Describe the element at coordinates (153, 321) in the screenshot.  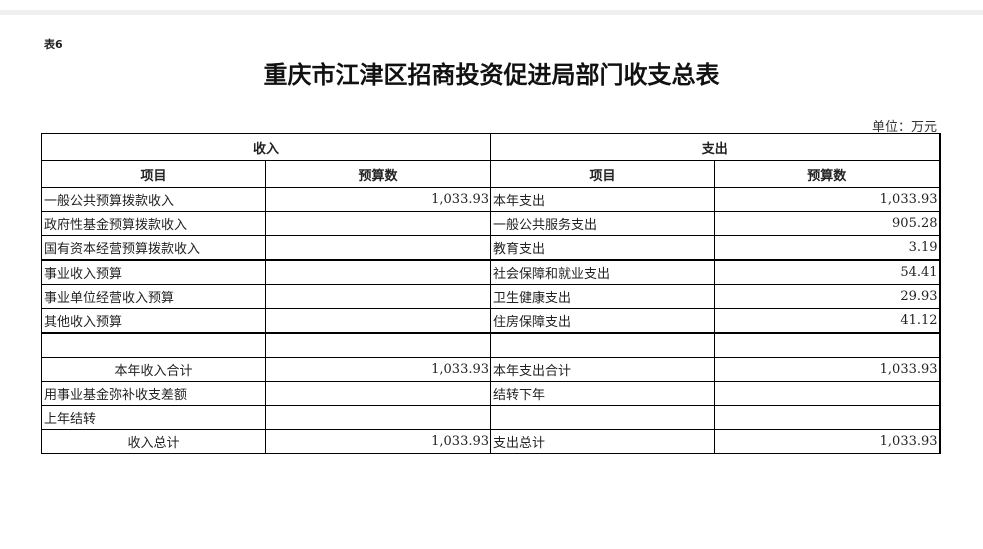
I see `income-item-cell: 其他收入预算` at that location.